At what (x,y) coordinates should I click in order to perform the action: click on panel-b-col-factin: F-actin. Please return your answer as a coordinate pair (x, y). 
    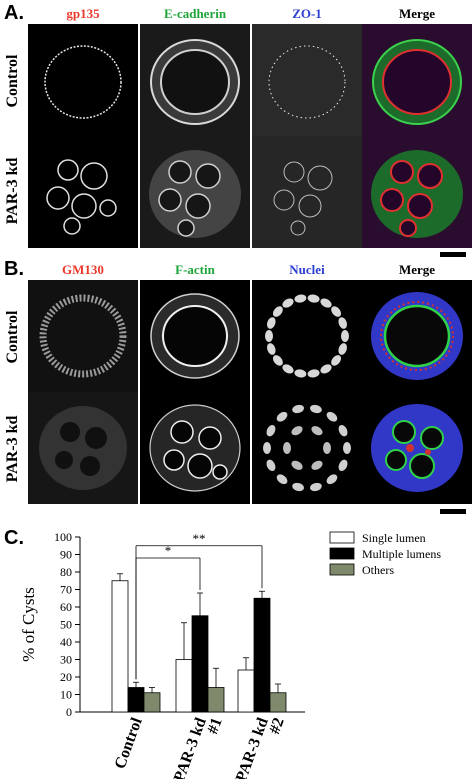
    Looking at the image, I should click on (195, 269).